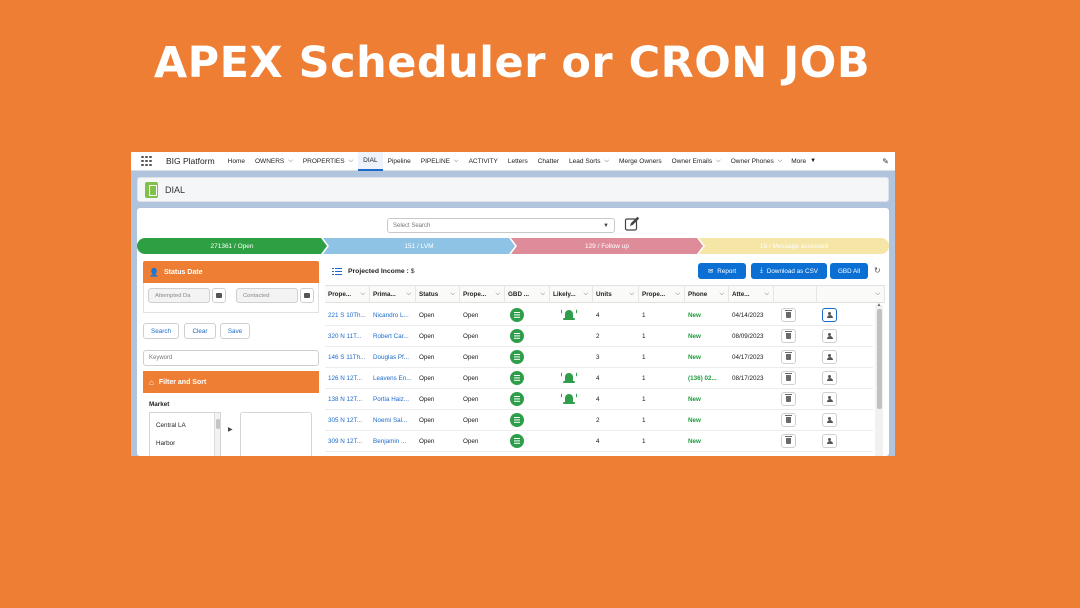  I want to click on column-header: Phone ⌵, so click(707, 294).